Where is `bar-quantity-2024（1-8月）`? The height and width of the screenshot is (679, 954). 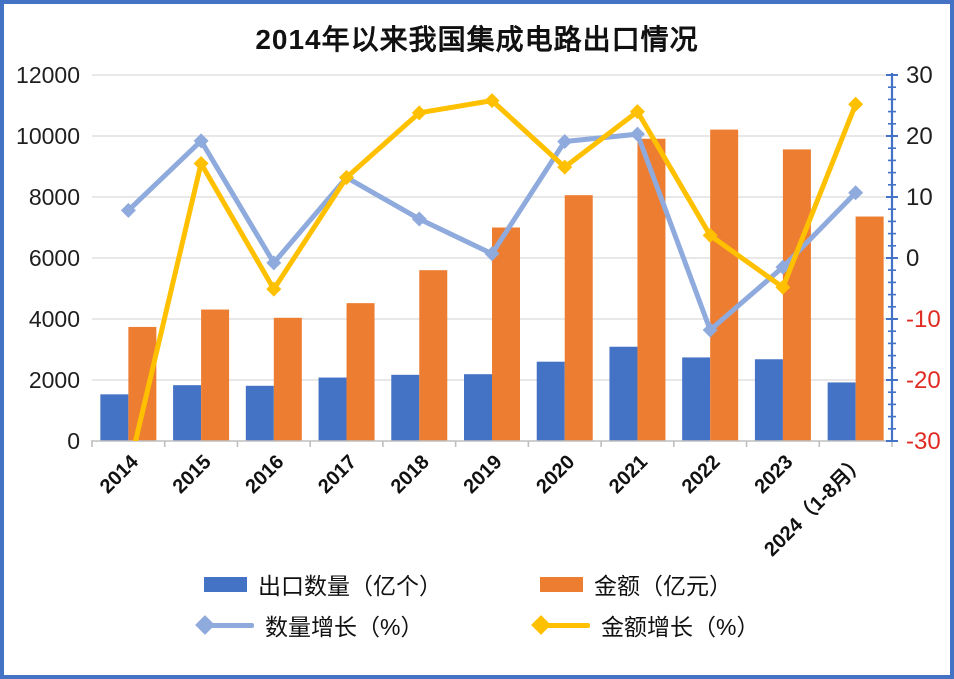
bar-quantity-2024（1-8月） is located at coordinates (841, 411).